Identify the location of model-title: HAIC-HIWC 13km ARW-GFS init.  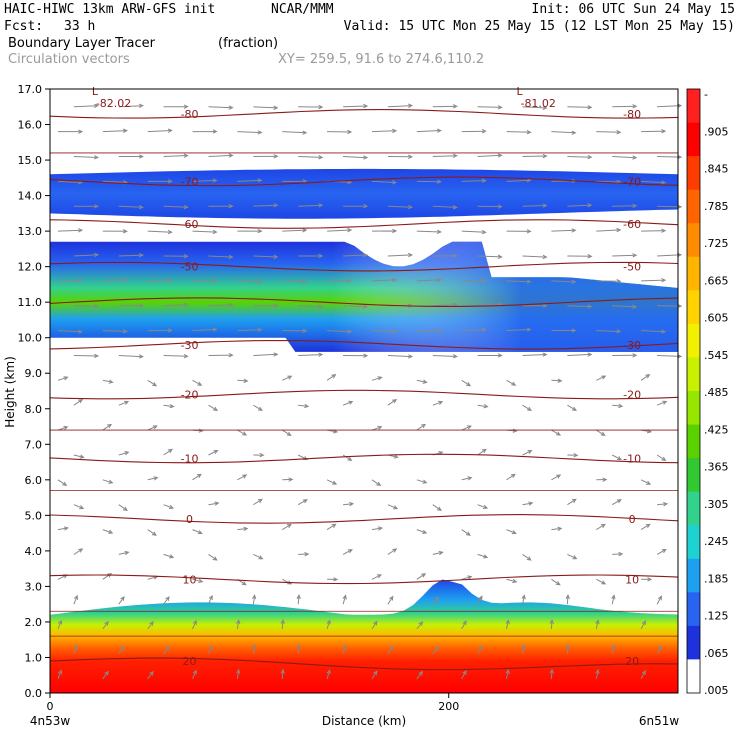
(109, 9).